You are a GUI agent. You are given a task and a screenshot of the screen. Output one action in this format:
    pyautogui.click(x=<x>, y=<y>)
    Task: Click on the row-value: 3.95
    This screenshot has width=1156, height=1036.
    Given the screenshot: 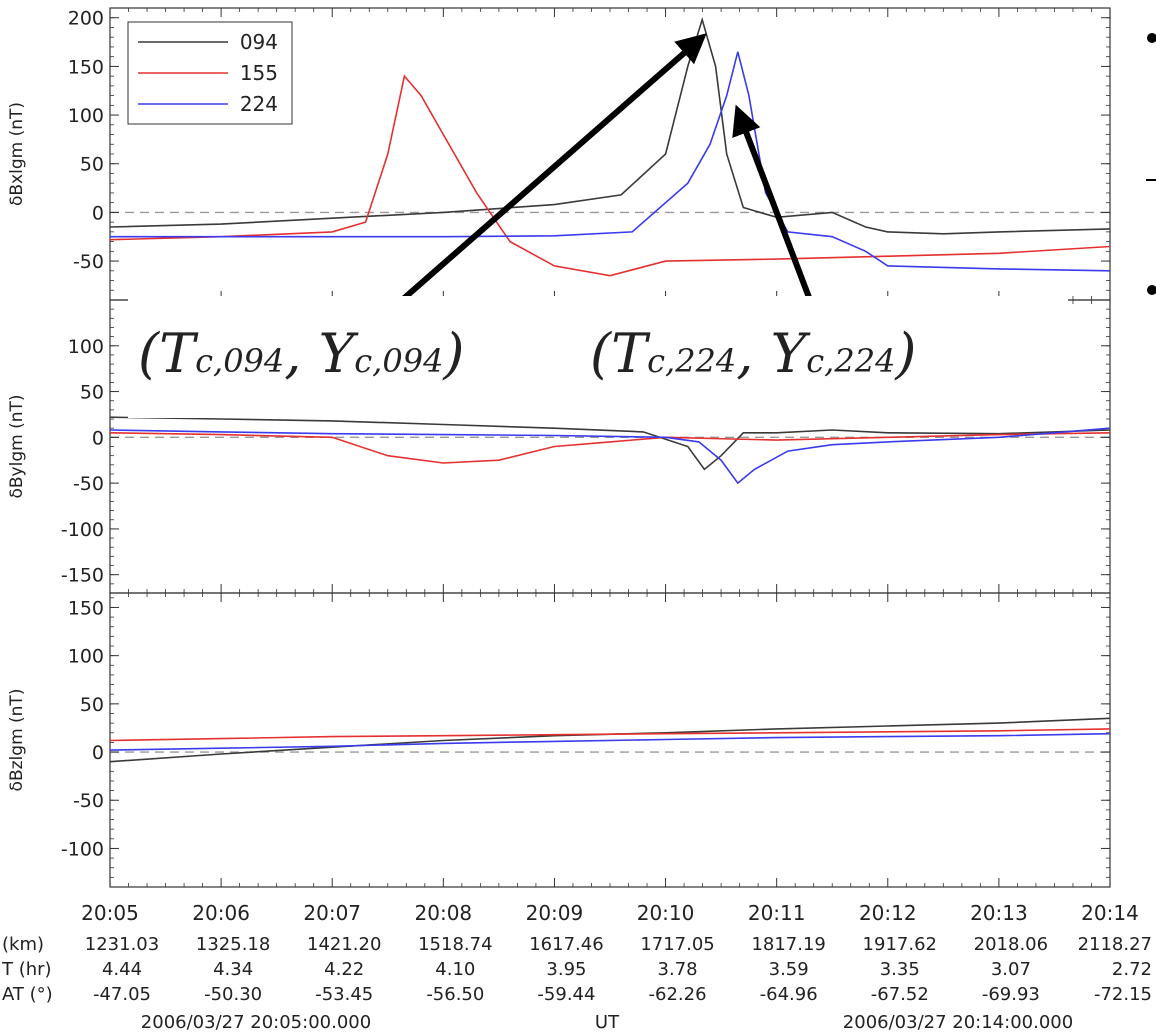 What is the action you would take?
    pyautogui.click(x=566, y=969)
    